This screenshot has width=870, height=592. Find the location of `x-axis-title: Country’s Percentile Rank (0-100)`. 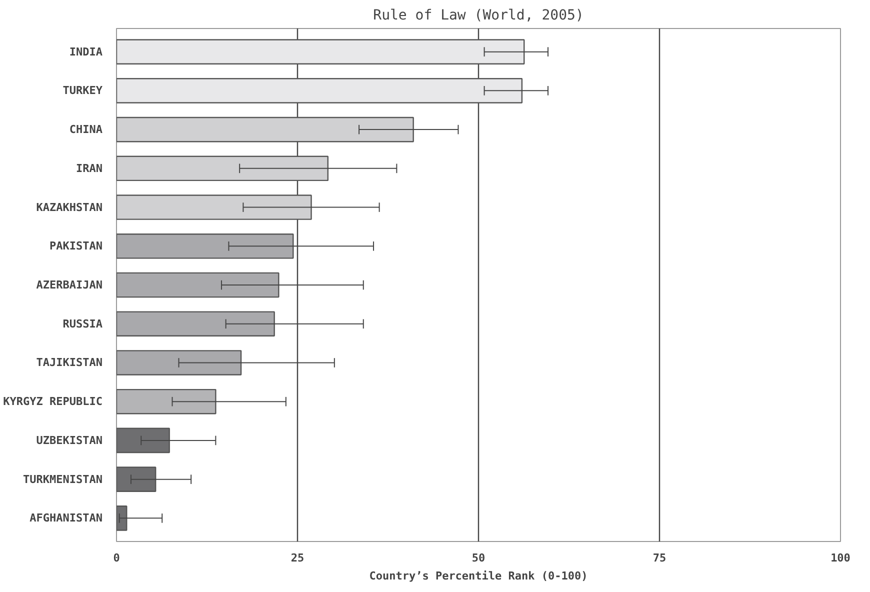

x-axis-title: Country’s Percentile Rank (0-100) is located at coordinates (478, 576).